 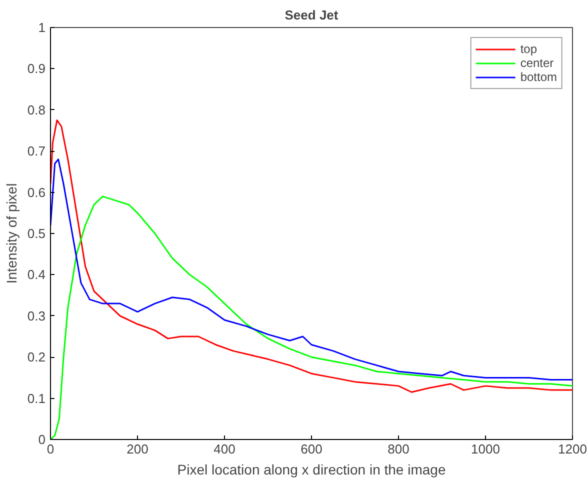 I want to click on y-tick-label: 0.5, so click(x=36, y=233).